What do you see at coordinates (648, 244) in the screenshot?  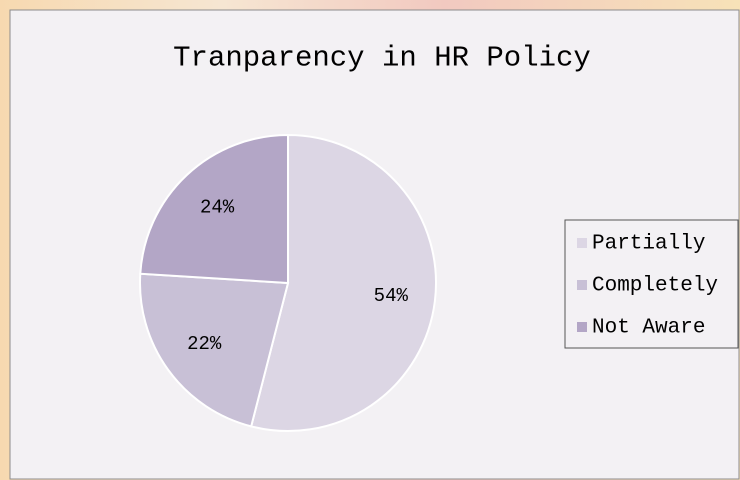 I see `legend-label: Partially` at bounding box center [648, 244].